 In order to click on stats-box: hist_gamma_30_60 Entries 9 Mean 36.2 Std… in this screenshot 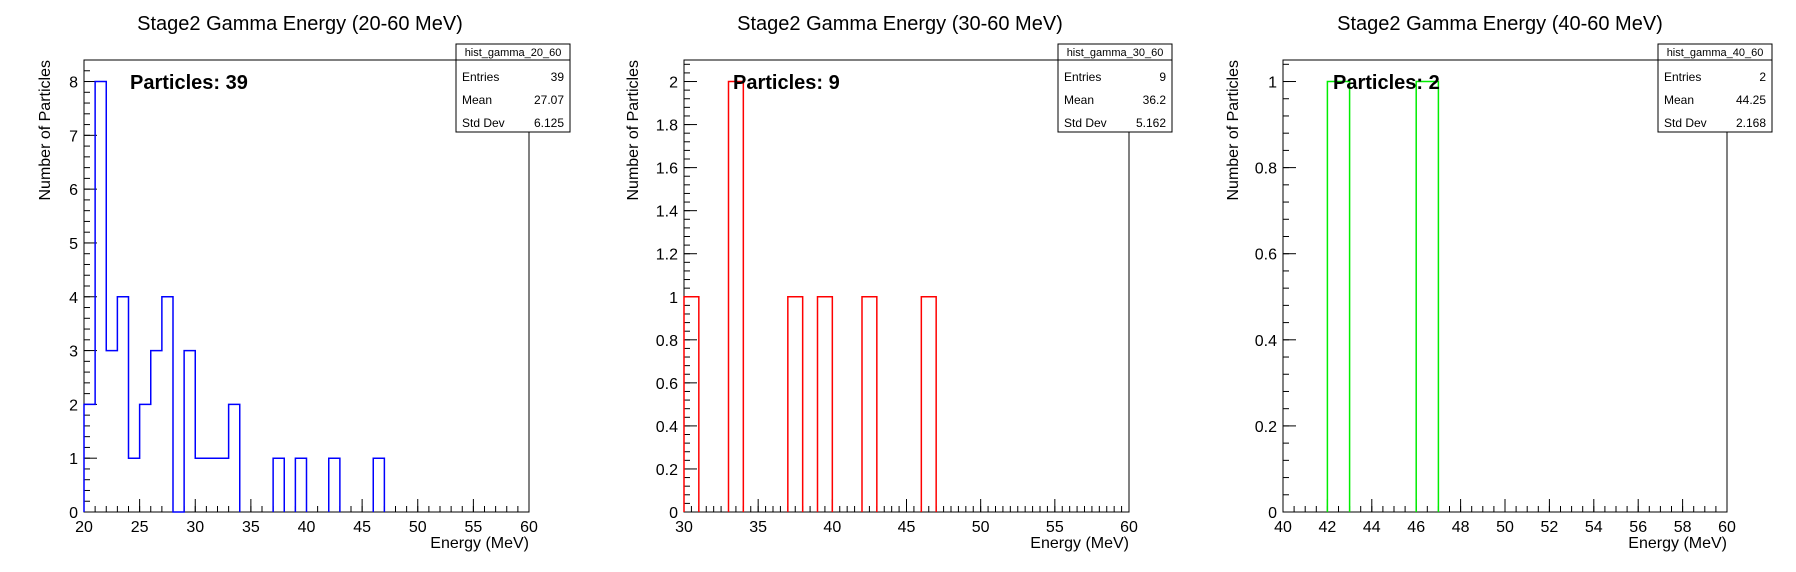, I will do `click(1115, 88)`.